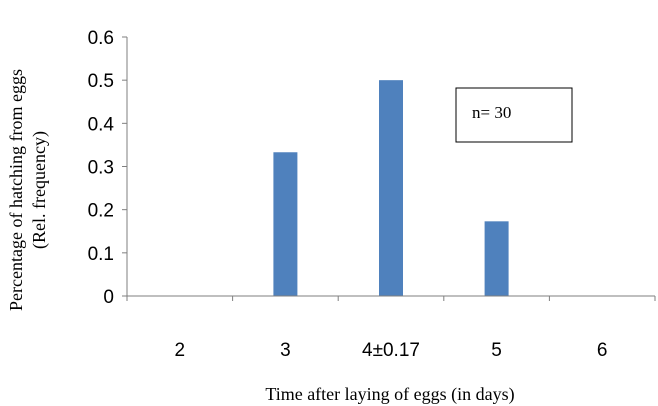 The height and width of the screenshot is (406, 658). Describe the element at coordinates (491, 112) in the screenshot. I see `sample-size-annotation: n= 30` at that location.